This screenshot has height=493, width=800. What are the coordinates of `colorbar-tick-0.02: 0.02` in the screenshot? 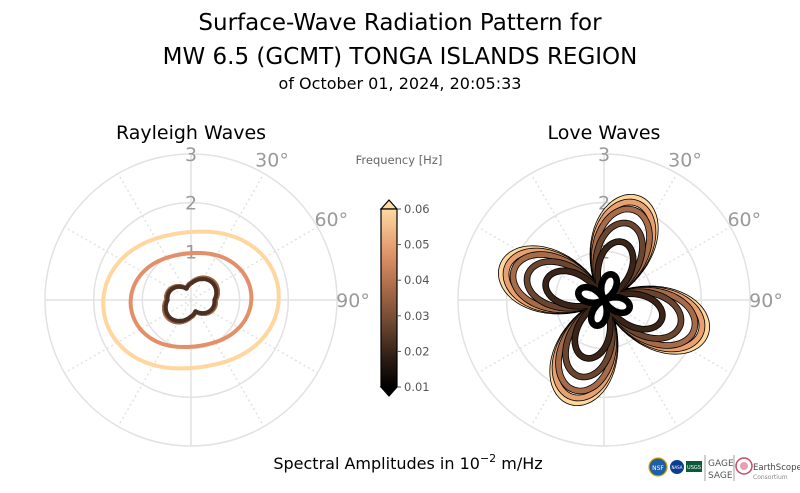 It's located at (417, 351).